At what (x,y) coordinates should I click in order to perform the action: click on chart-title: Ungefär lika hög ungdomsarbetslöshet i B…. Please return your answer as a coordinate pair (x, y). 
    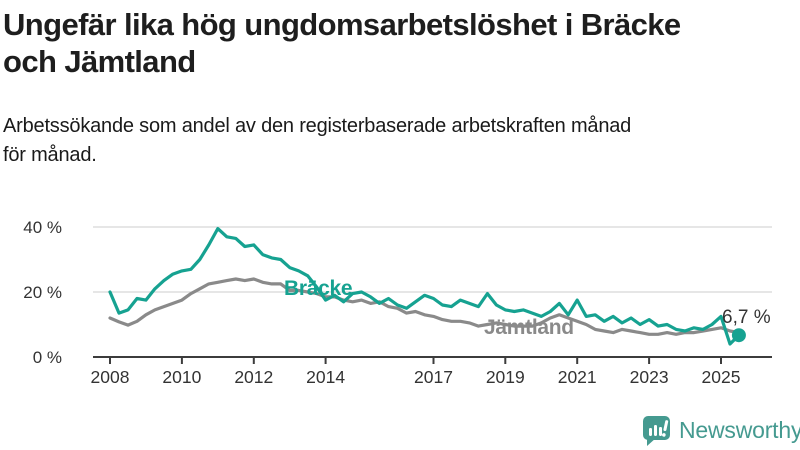
    Looking at the image, I should click on (342, 43).